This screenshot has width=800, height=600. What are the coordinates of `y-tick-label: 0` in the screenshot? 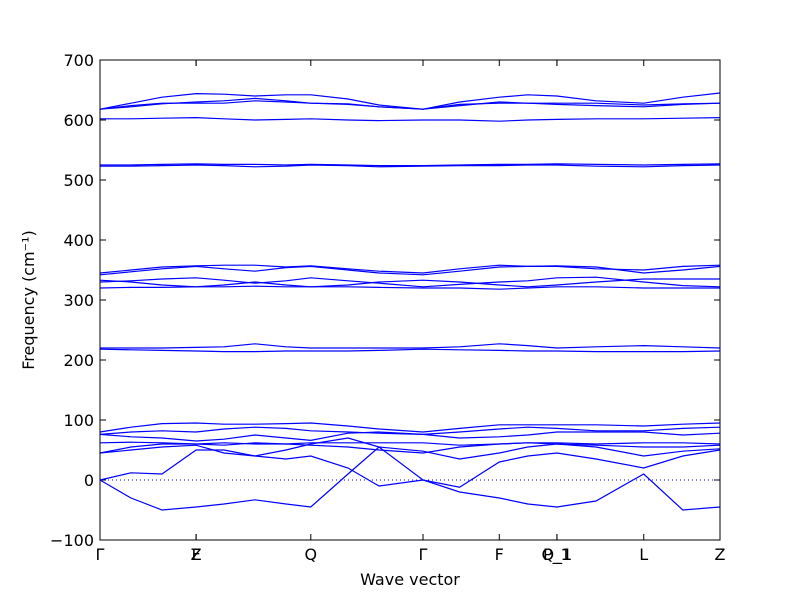 It's located at (89, 480).